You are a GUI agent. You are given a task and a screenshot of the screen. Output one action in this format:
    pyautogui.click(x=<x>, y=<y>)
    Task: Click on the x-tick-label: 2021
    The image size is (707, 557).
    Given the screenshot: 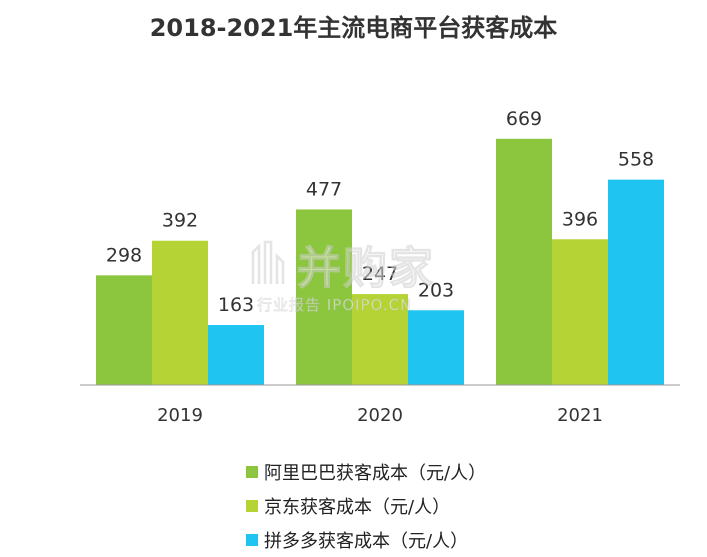 What is the action you would take?
    pyautogui.click(x=580, y=415)
    